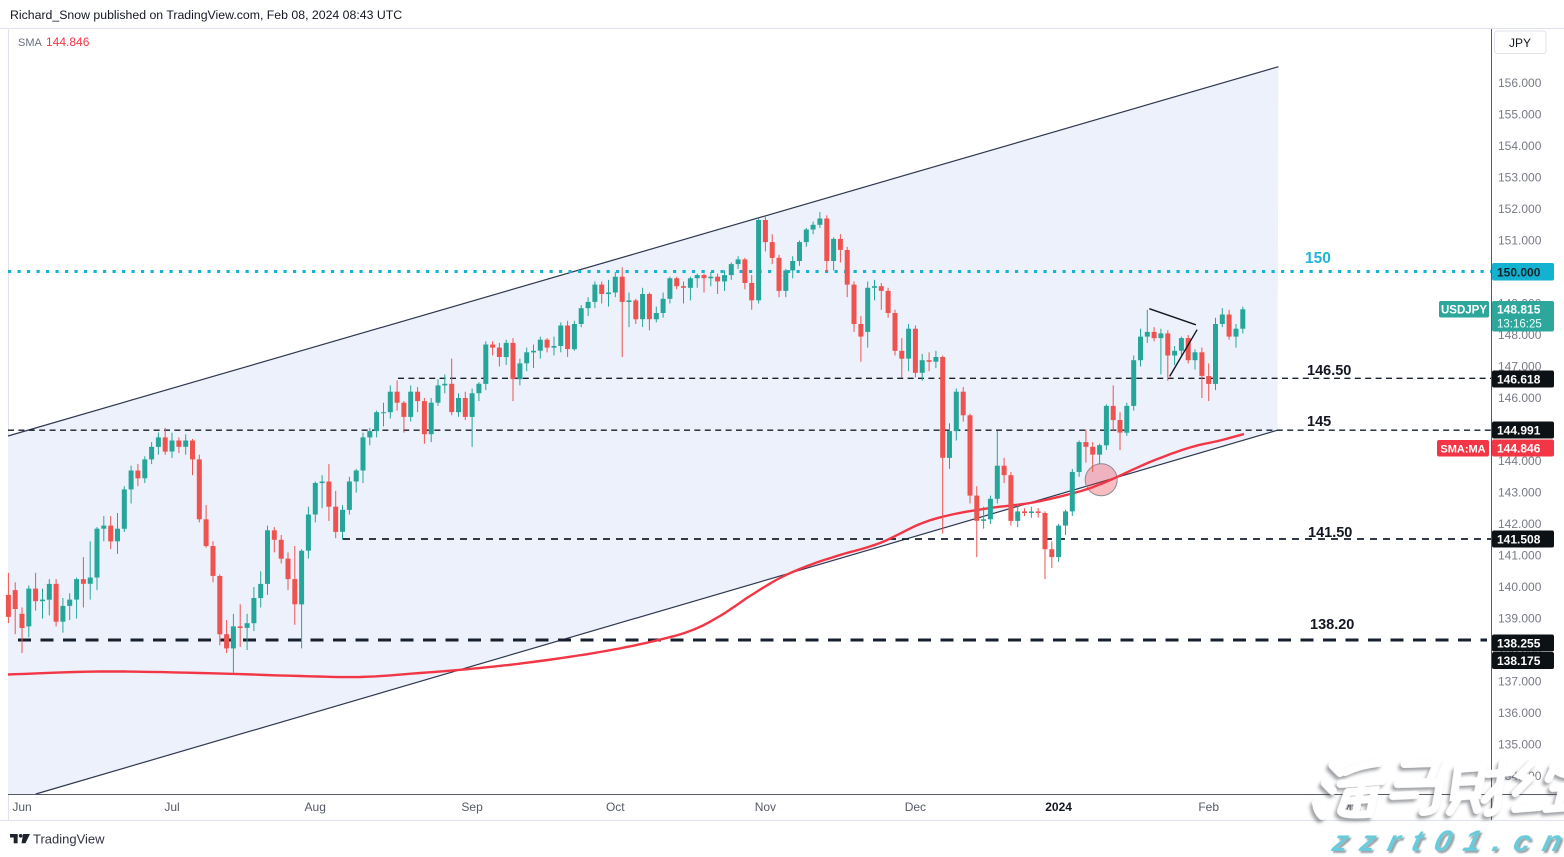  Describe the element at coordinates (1520, 682) in the screenshot. I see `svg-text: 137.000` at that location.